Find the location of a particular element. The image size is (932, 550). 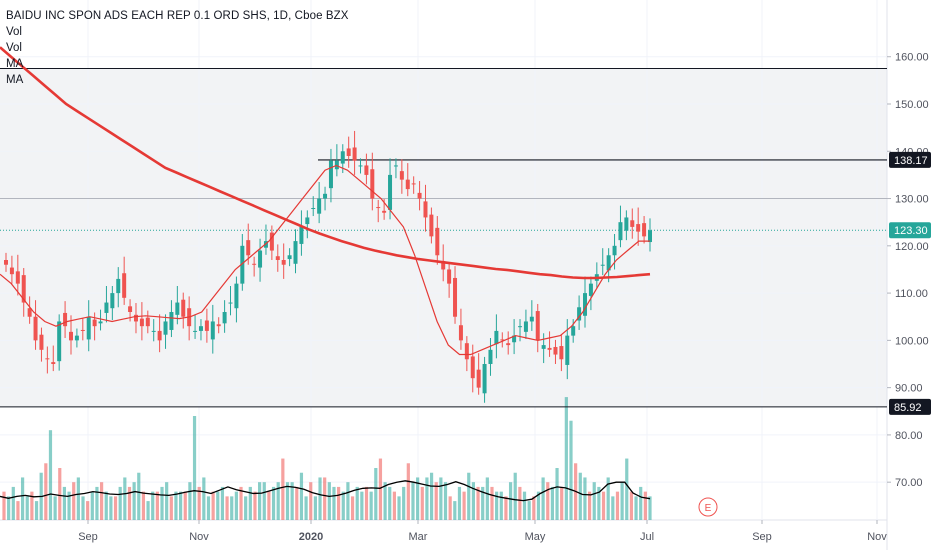

legend-ma: MA is located at coordinates (15, 64).